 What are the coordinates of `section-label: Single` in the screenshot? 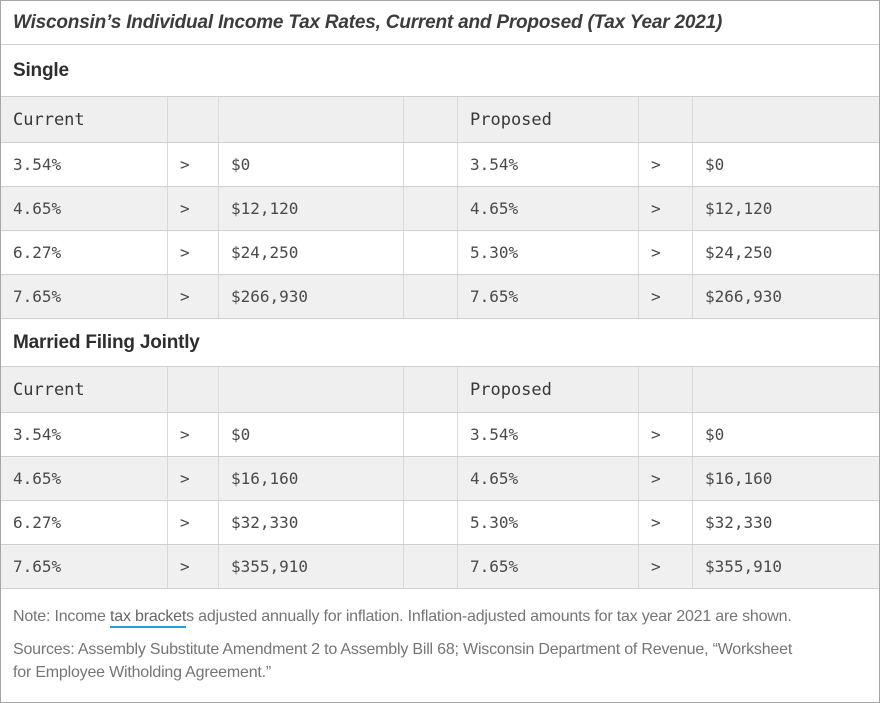 It's located at (41, 70).